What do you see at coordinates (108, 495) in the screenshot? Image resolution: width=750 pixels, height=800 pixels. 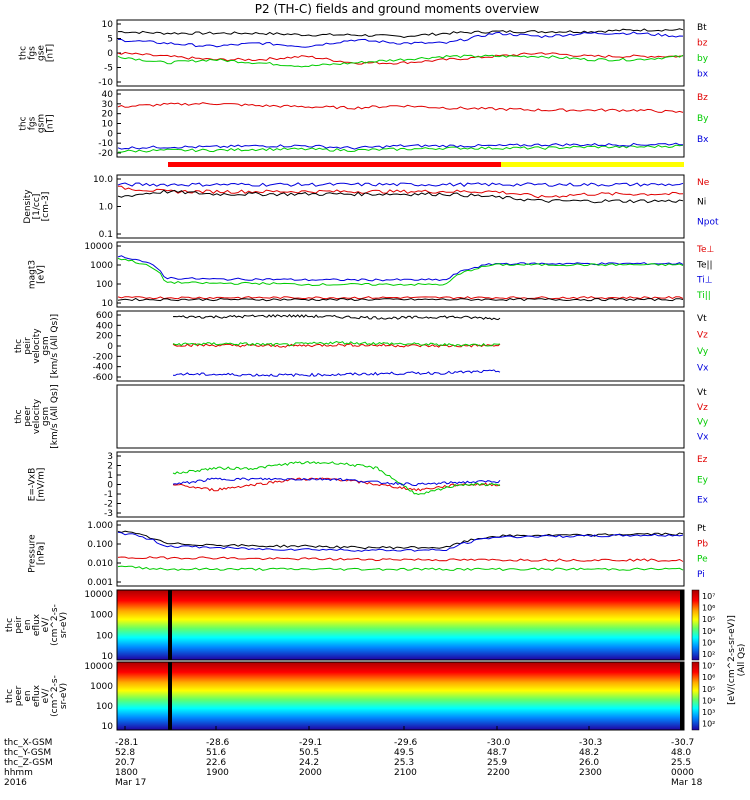 I see `y-tick-label: -1` at bounding box center [108, 495].